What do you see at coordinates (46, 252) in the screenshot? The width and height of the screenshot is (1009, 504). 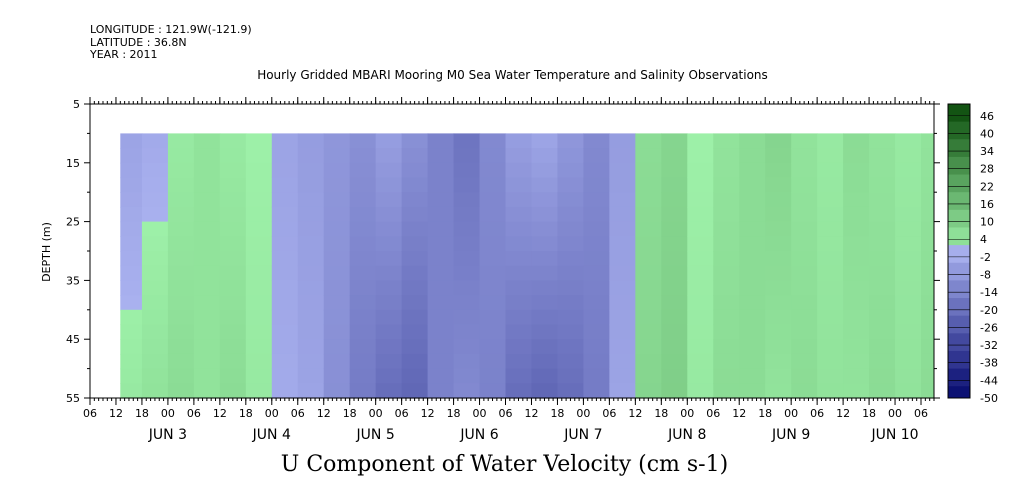 I see `y-axis-label: DEPTH (m)` at bounding box center [46, 252].